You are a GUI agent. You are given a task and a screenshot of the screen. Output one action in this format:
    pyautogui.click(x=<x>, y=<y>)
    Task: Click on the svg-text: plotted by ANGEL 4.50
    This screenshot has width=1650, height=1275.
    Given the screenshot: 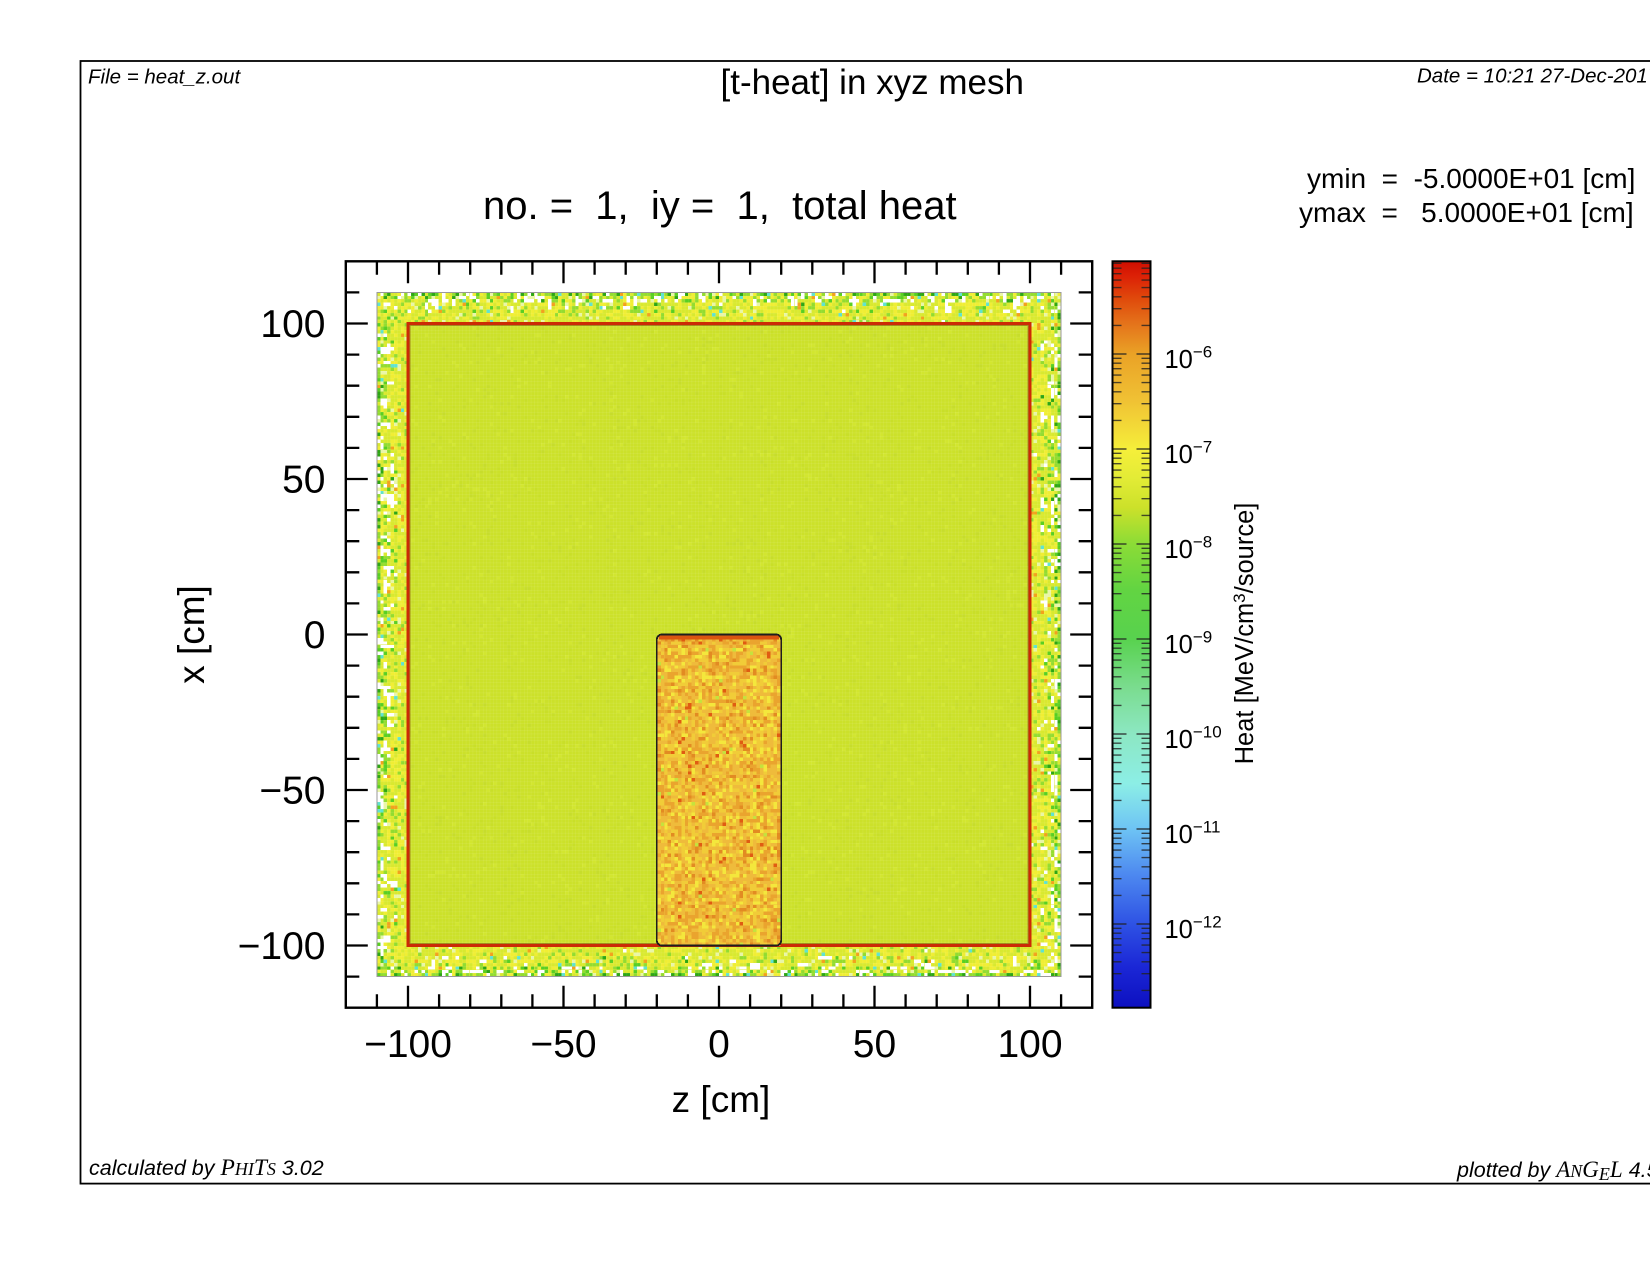 What is the action you would take?
    pyautogui.click(x=1553, y=1170)
    